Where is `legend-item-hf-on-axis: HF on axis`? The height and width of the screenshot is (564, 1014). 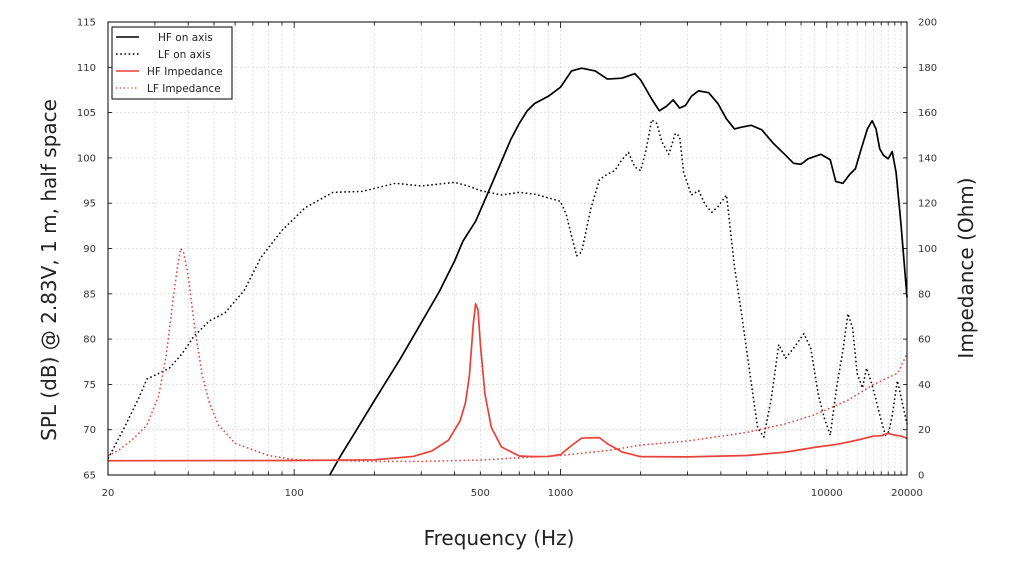 legend-item-hf-on-axis: HF on axis is located at coordinates (164, 38).